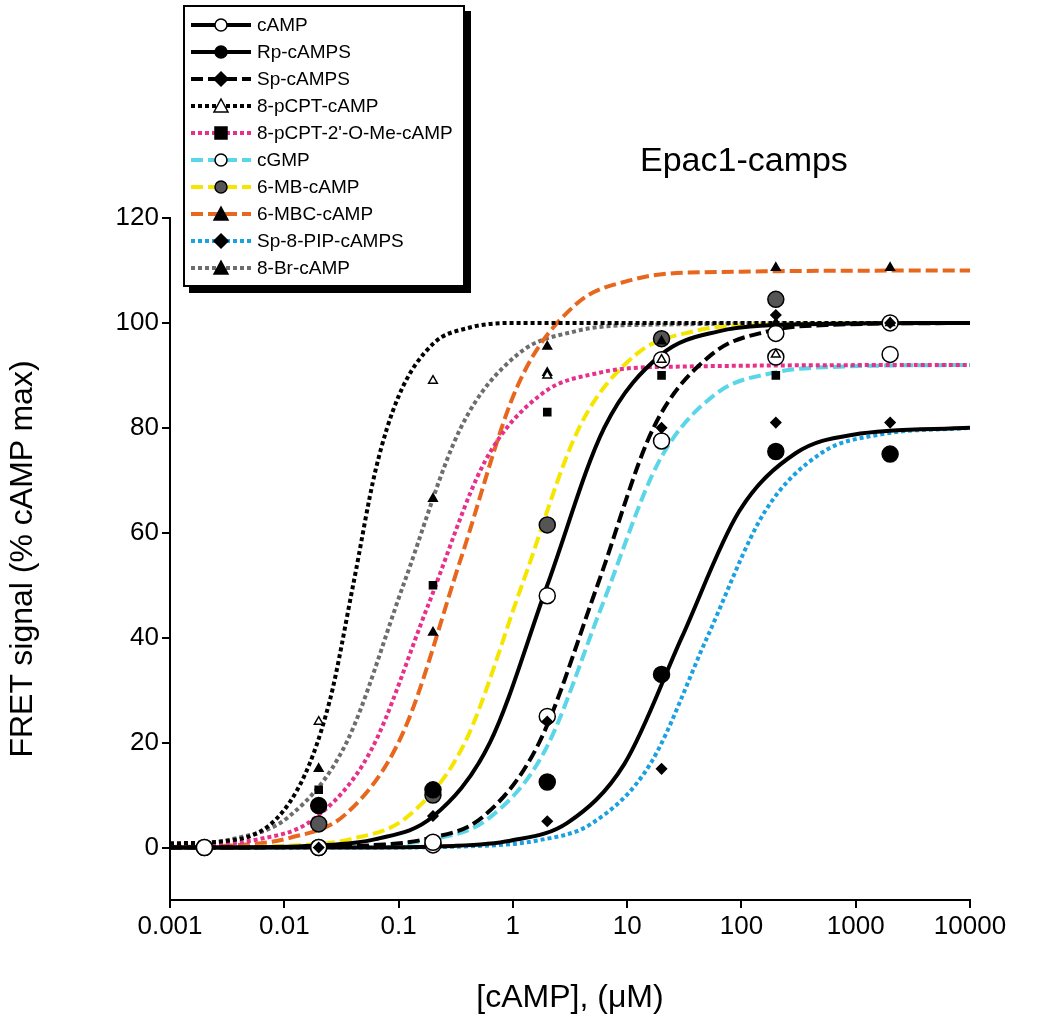  What do you see at coordinates (144, 426) in the screenshot?
I see `y-tick-label: 80` at bounding box center [144, 426].